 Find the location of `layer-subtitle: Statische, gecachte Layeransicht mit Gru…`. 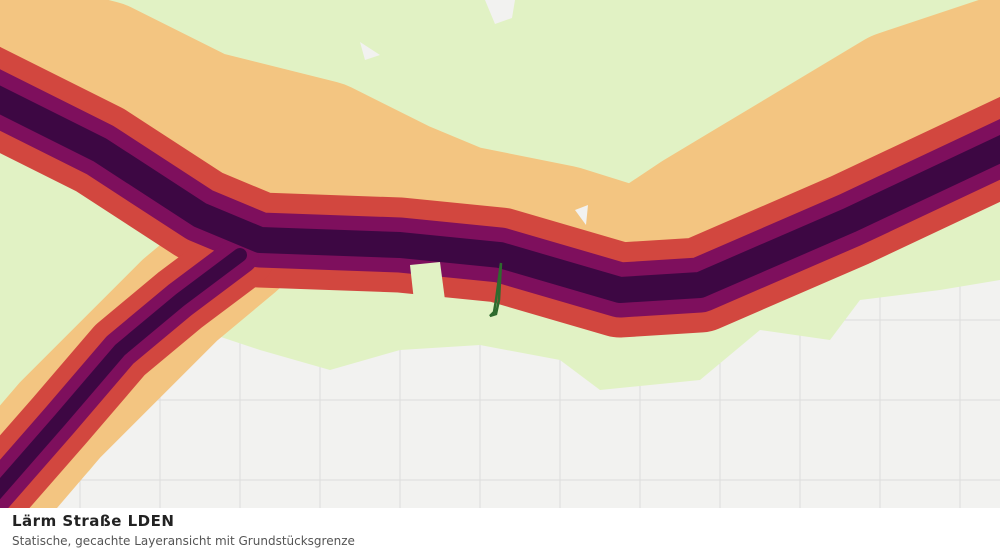

layer-subtitle: Statische, gecachte Layeransicht mit Gru… is located at coordinates (183, 541).